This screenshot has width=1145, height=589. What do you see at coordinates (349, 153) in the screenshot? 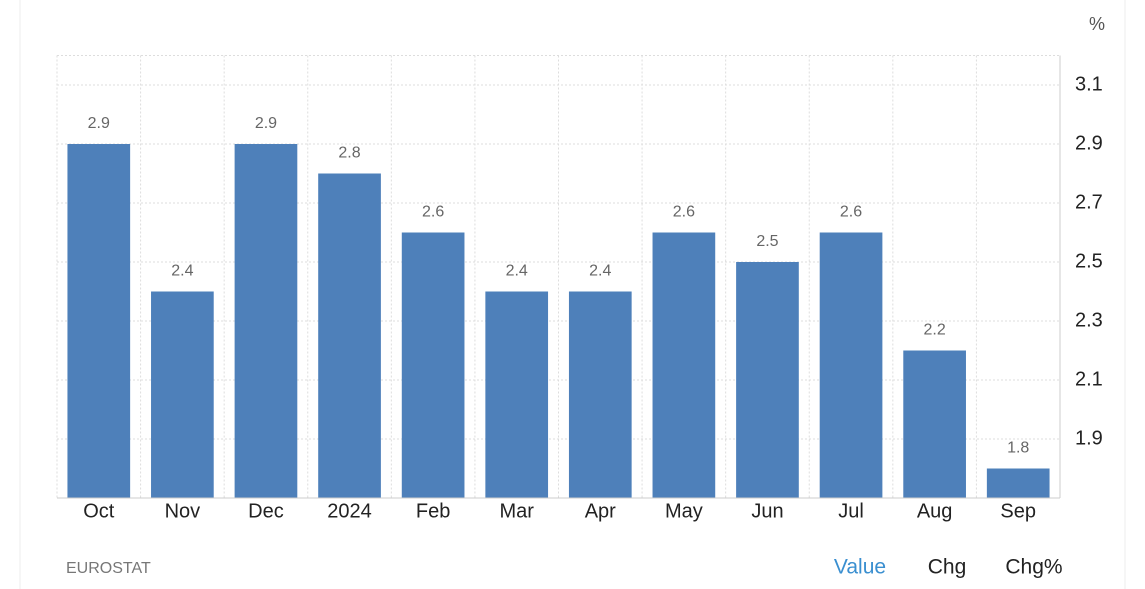
I see `value-label: 2.8` at bounding box center [349, 153].